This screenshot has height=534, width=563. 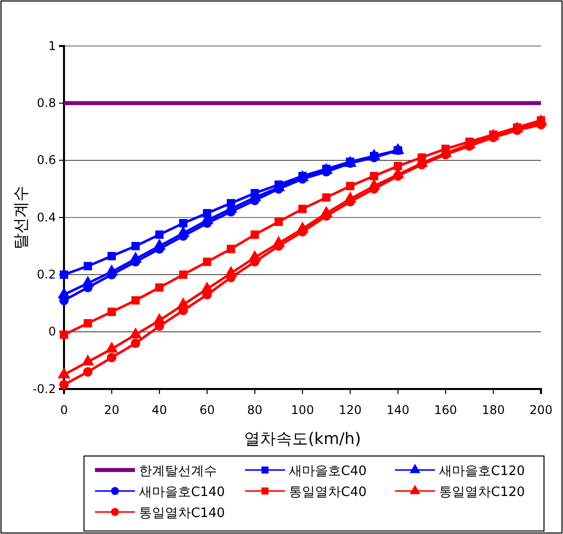 I want to click on x-tick-label: 200, so click(x=541, y=409).